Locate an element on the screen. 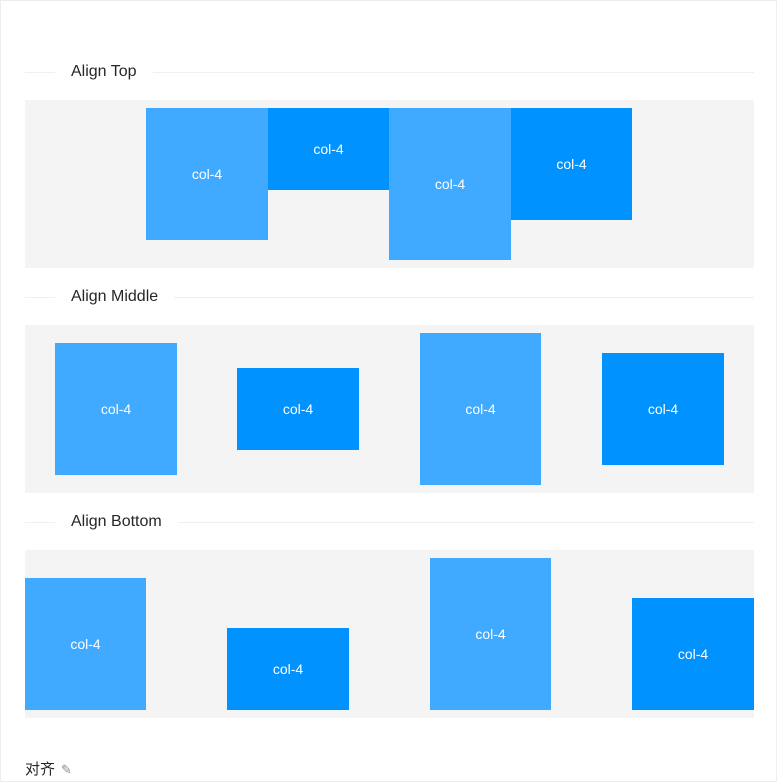 The width and height of the screenshot is (777, 782). next-section-heading: 对齐 ✎ is located at coordinates (48, 768).